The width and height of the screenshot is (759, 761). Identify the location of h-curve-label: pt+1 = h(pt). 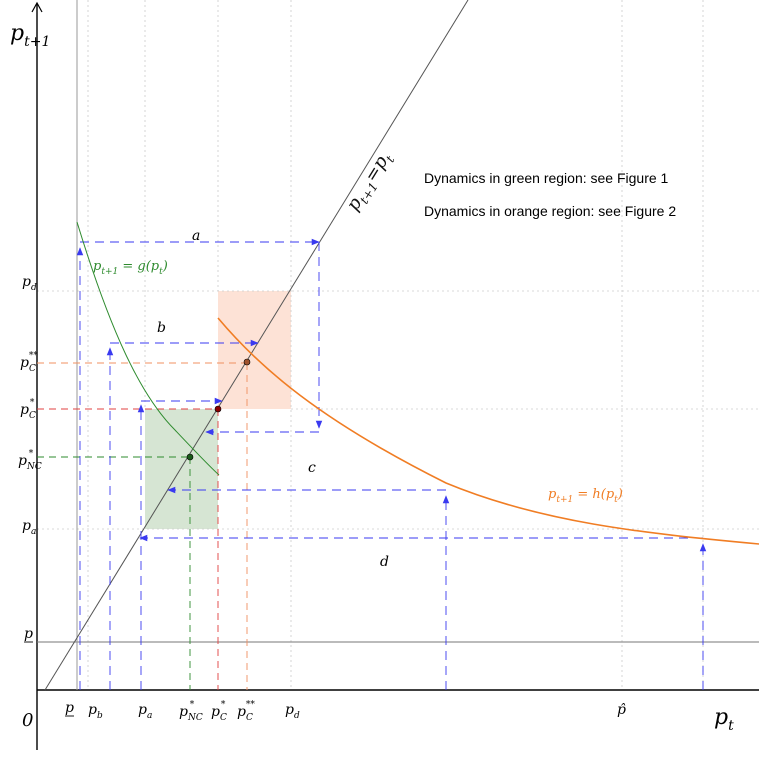
(585, 496).